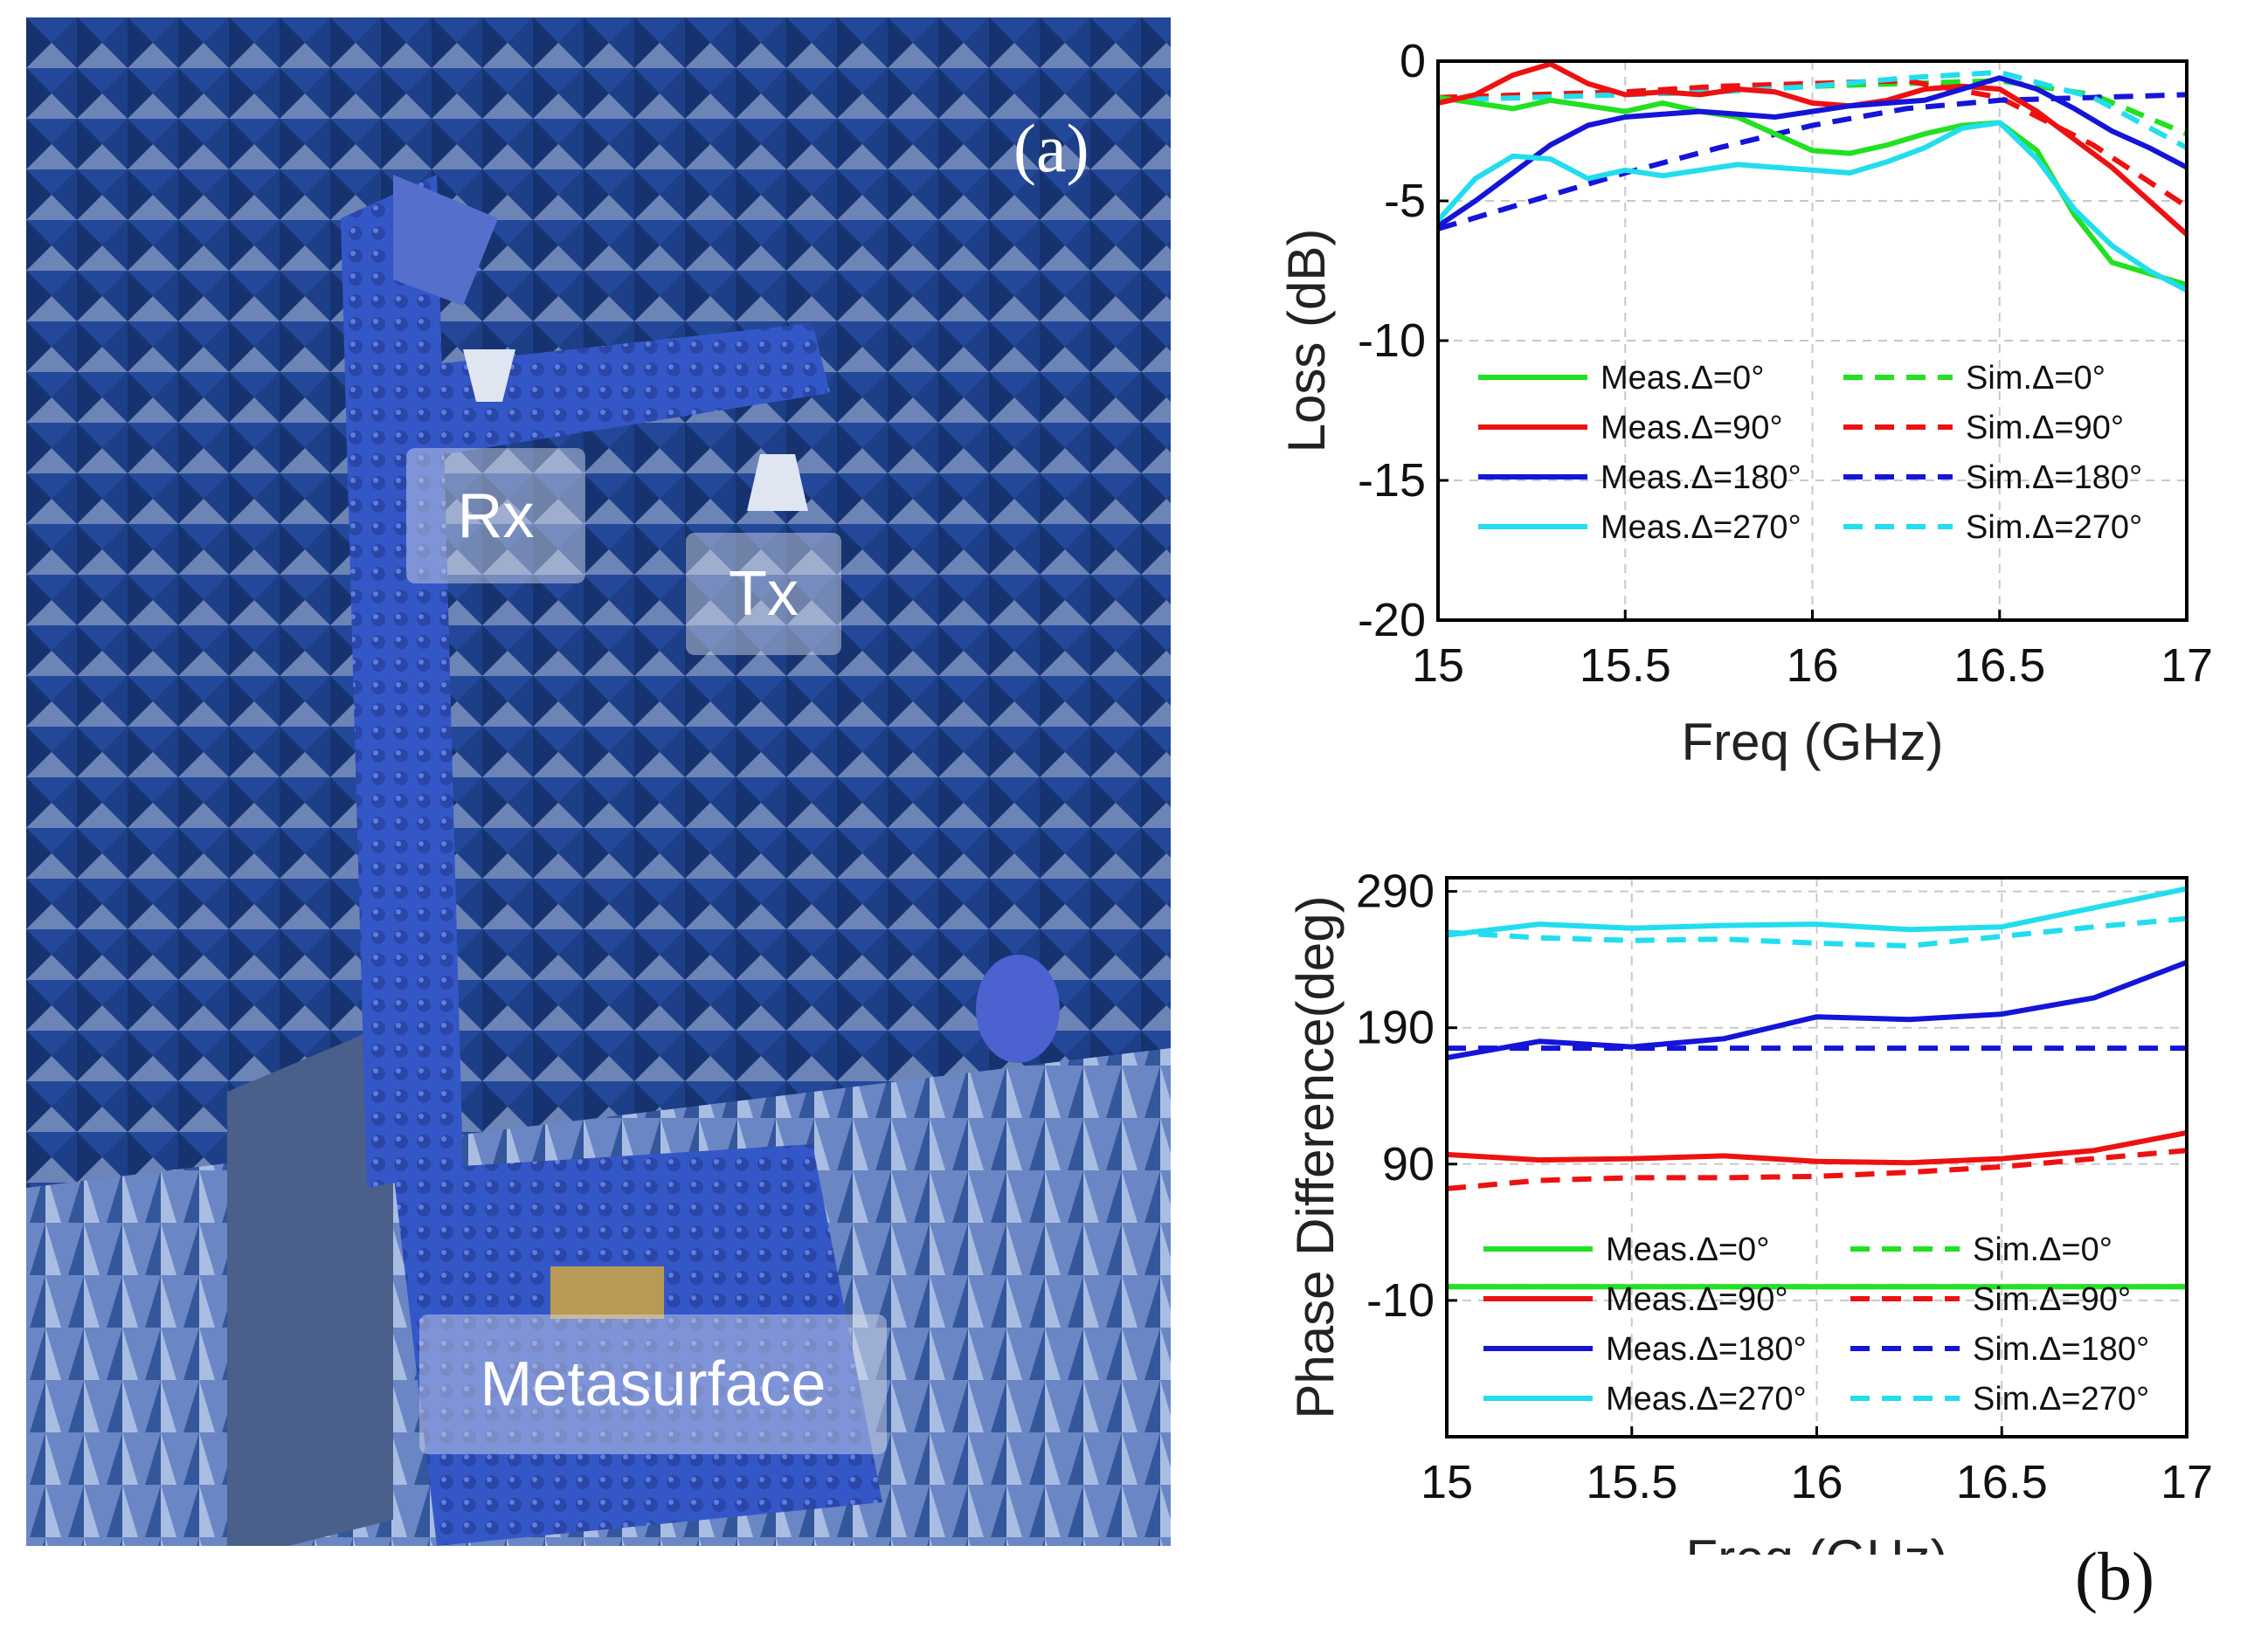  I want to click on loss-ytick-label: 0, so click(1413, 61).